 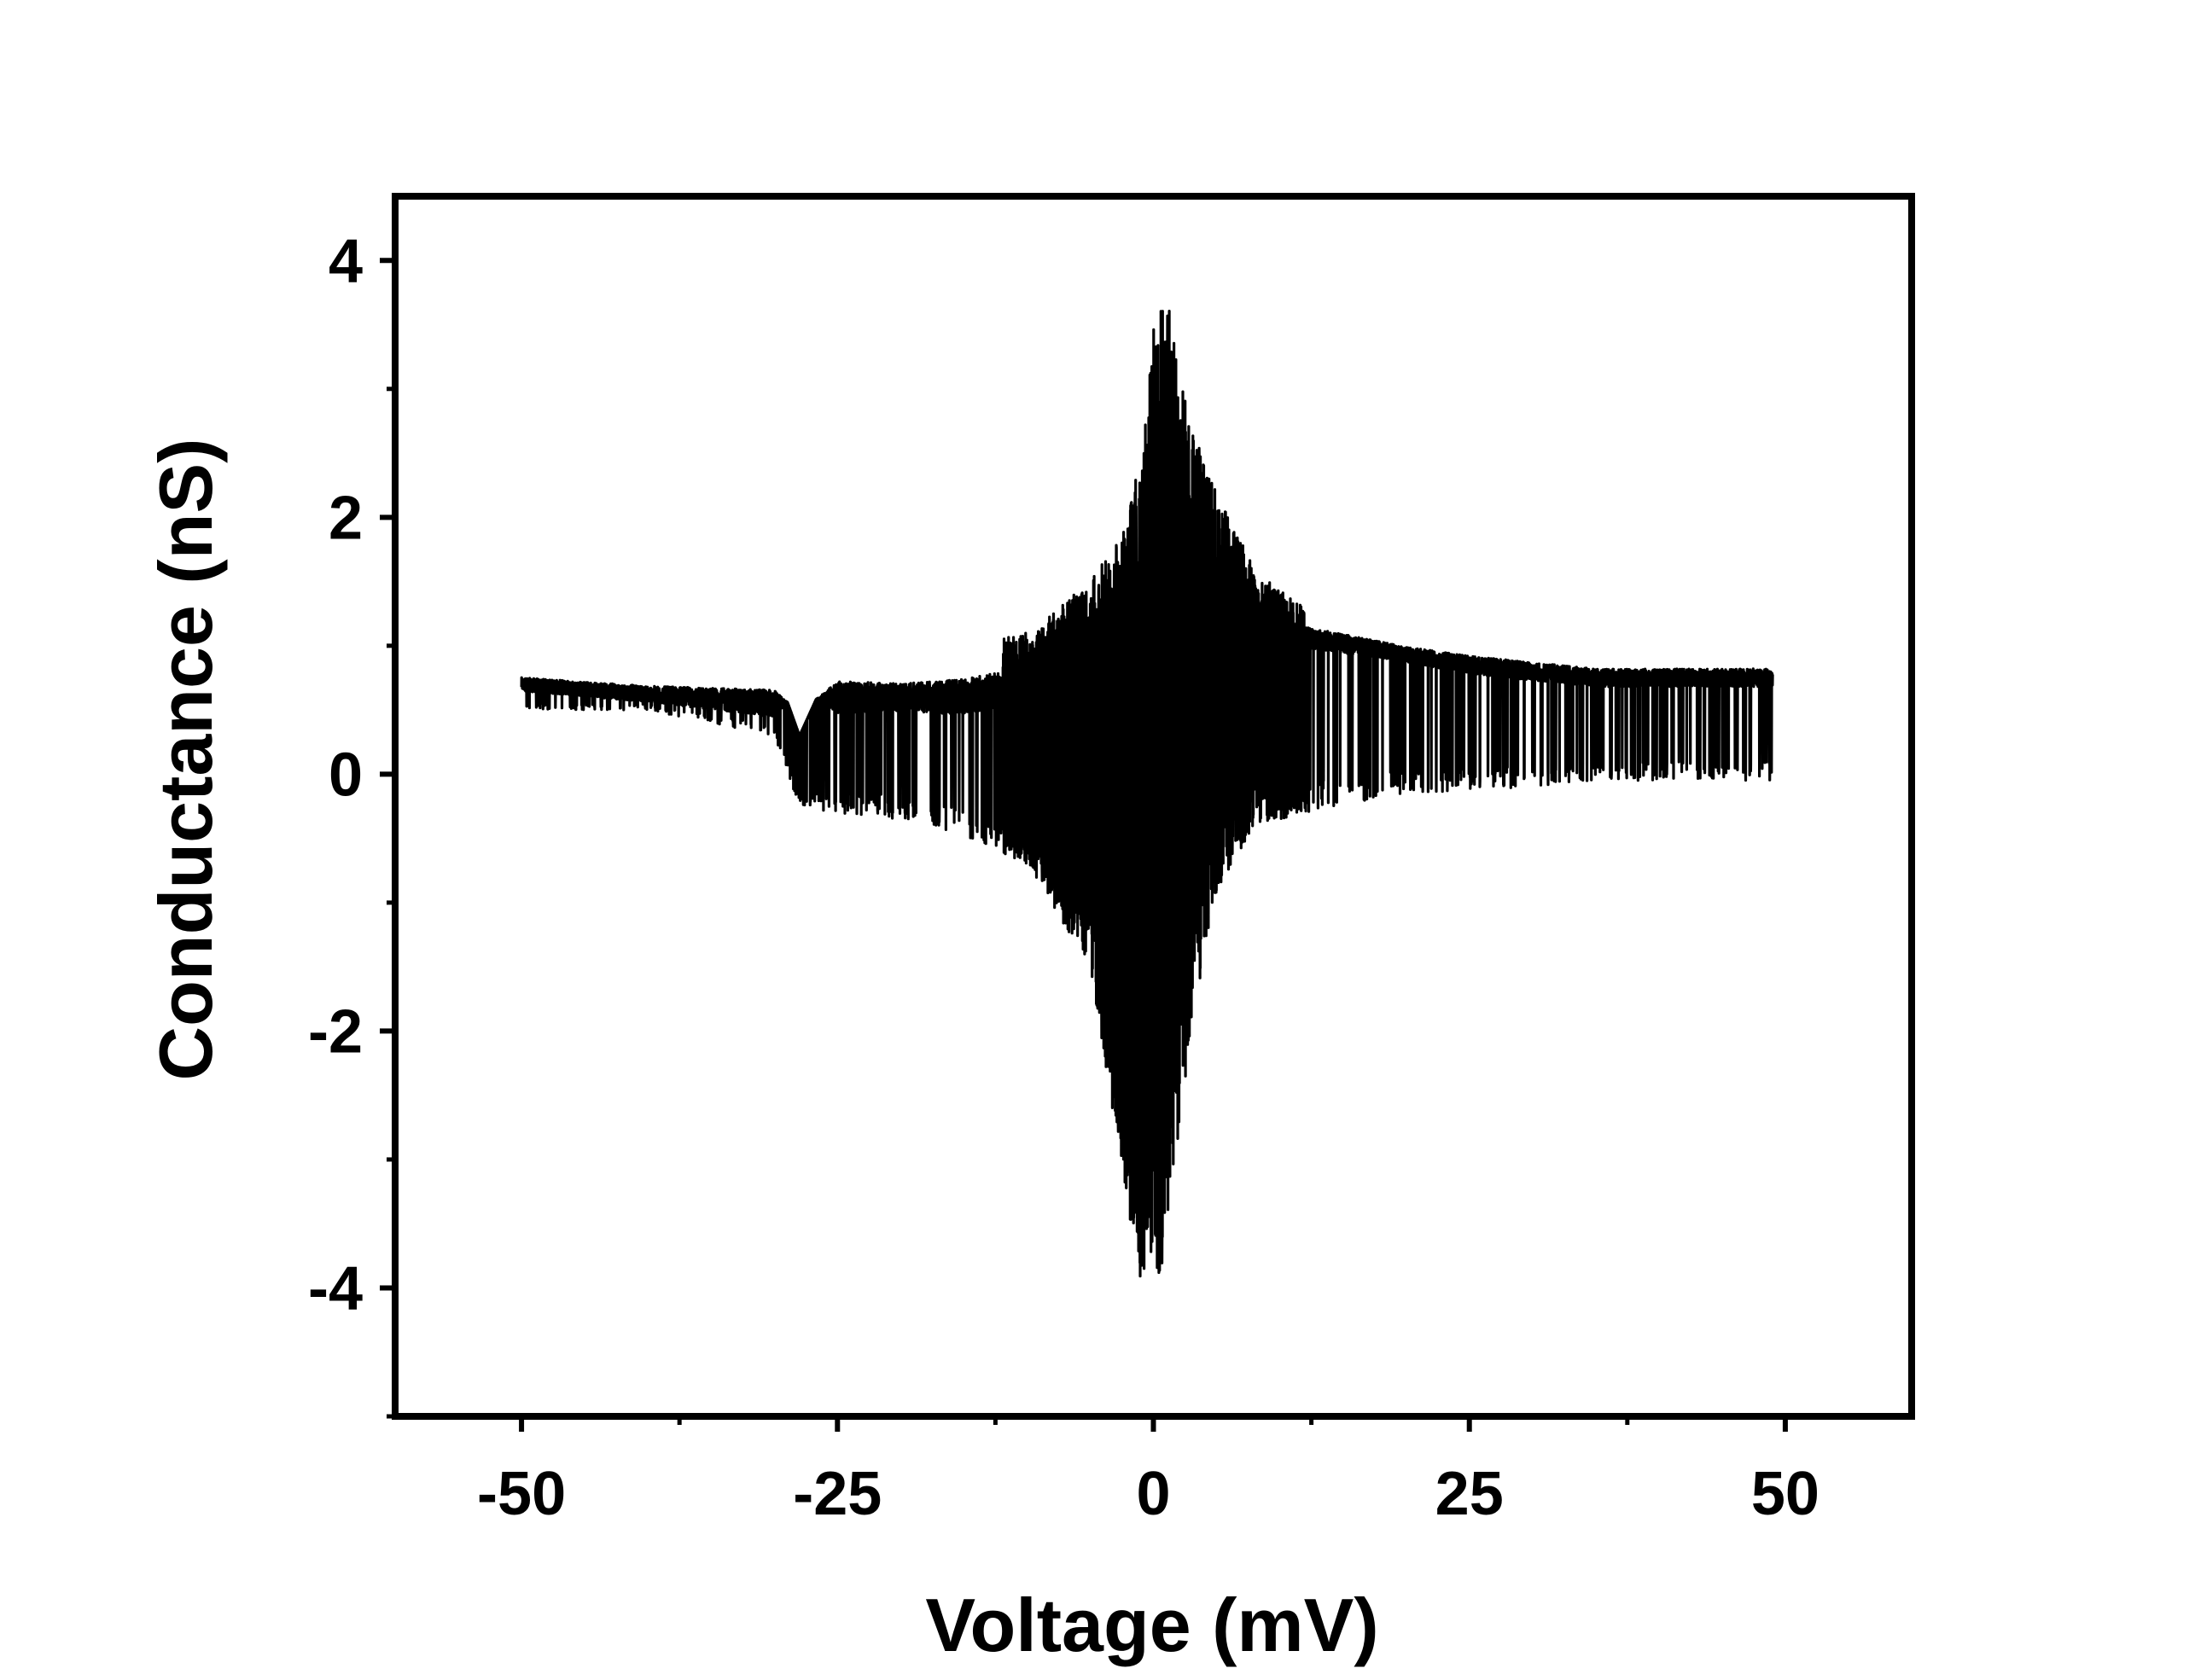 What do you see at coordinates (335, 1032) in the screenshot?
I see `y-tick-label: -2` at bounding box center [335, 1032].